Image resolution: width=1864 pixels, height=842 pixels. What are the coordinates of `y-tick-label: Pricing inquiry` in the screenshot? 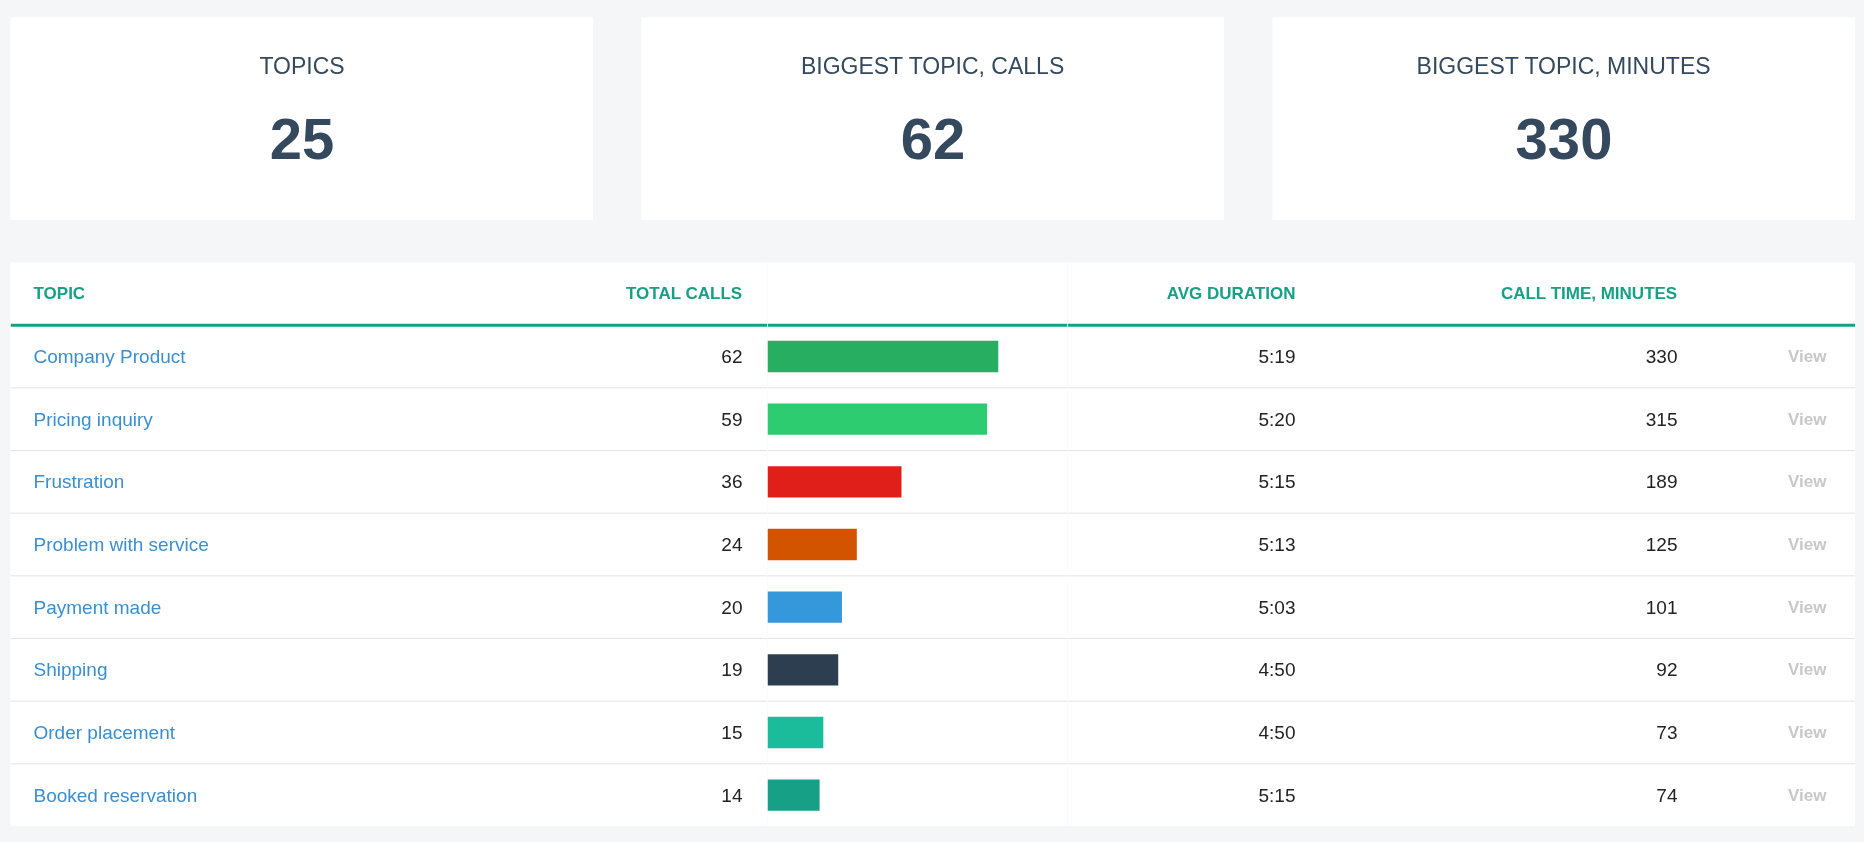 It's located at (93, 419).